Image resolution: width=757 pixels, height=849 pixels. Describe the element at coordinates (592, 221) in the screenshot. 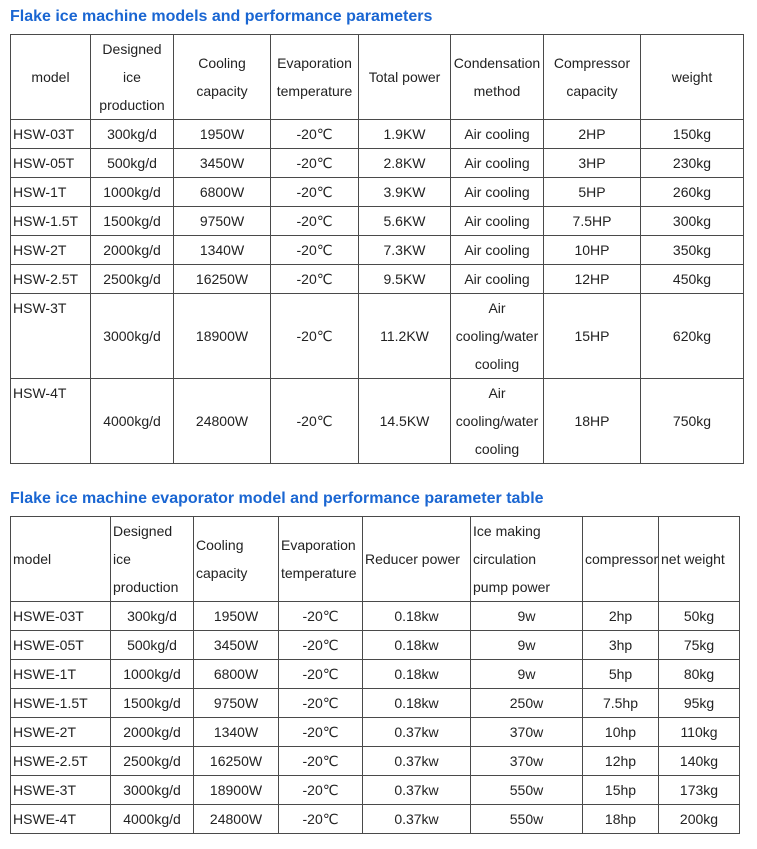

I see `value-cell: 7.5HP` at that location.